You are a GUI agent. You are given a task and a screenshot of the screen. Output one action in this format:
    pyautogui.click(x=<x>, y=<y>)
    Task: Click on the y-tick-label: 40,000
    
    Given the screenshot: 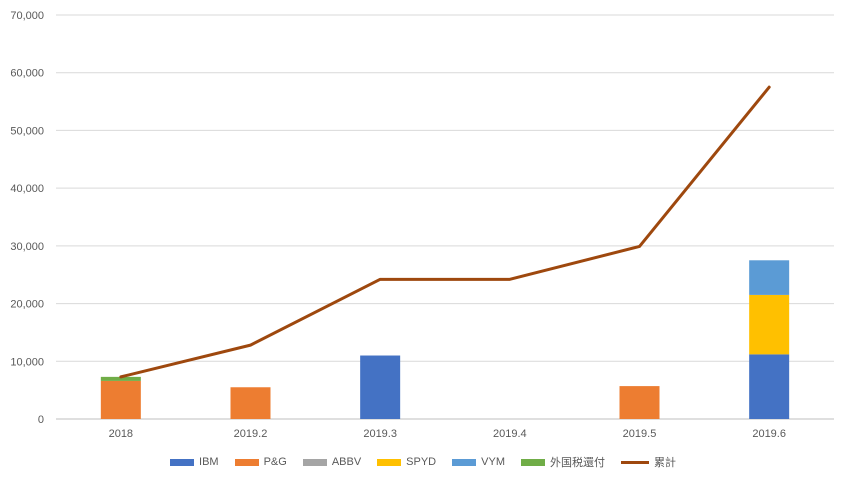 What is the action you would take?
    pyautogui.click(x=27, y=189)
    